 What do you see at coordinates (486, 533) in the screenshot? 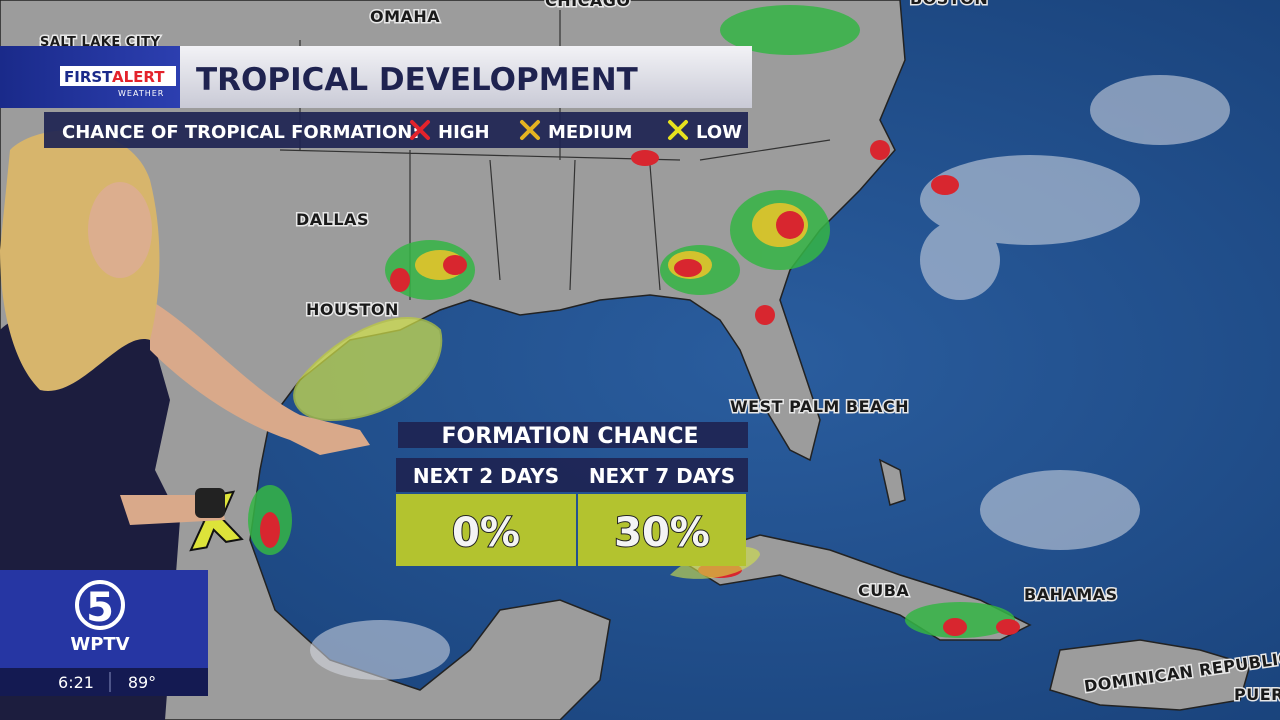
I see `formation-chance: 0%` at bounding box center [486, 533].